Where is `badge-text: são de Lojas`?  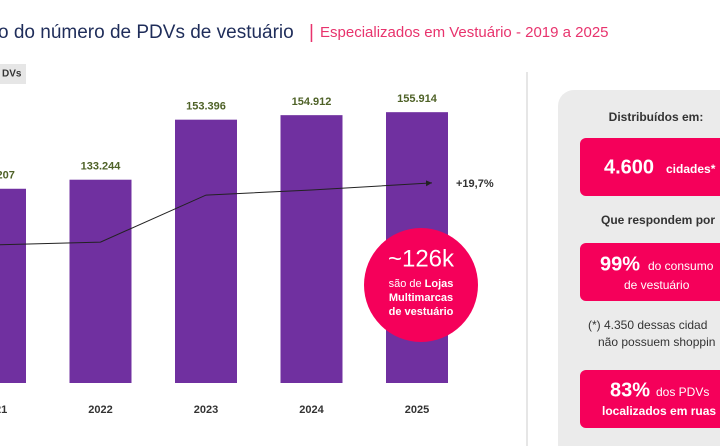 badge-text: são de Lojas is located at coordinates (421, 284).